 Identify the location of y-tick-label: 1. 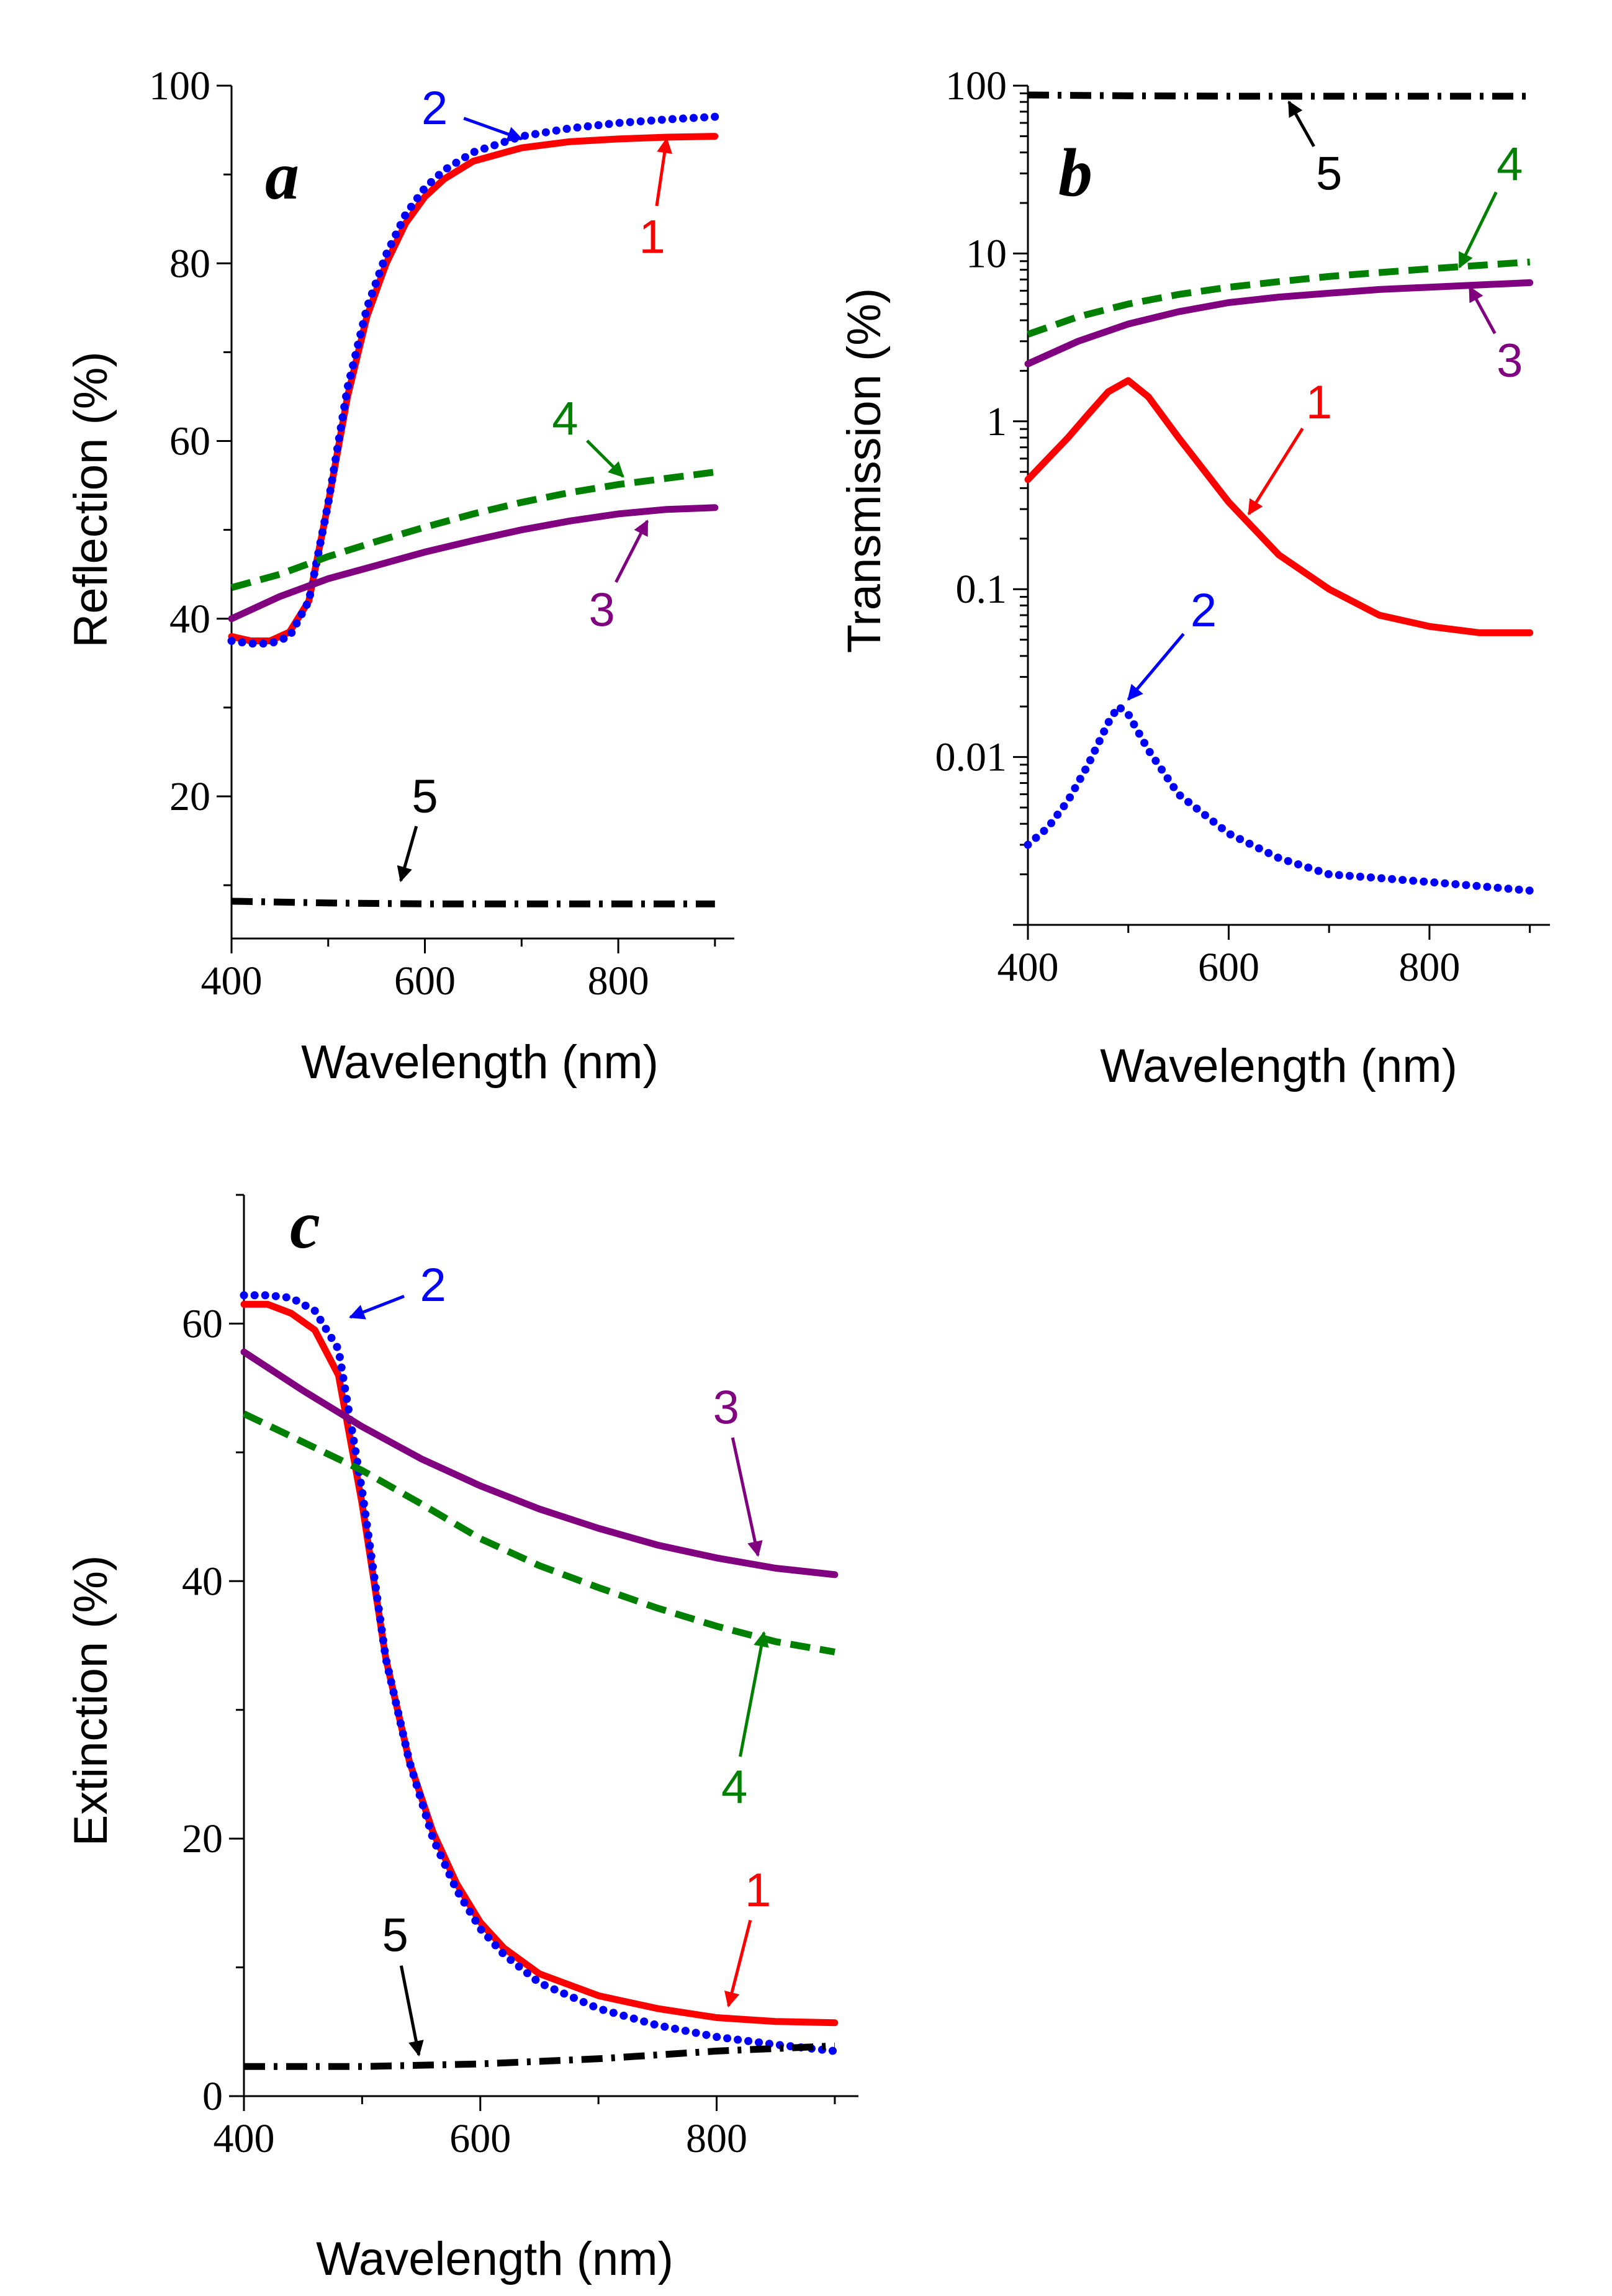
(997, 421).